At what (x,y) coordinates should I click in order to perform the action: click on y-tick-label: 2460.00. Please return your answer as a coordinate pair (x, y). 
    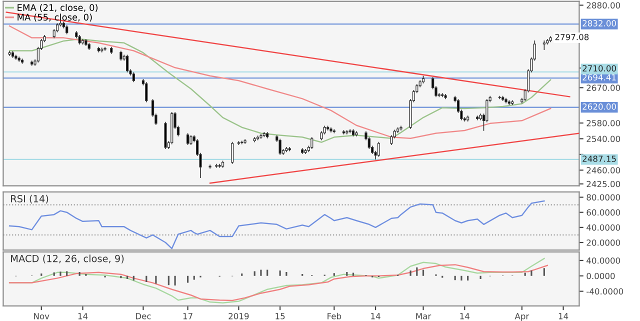
    Looking at the image, I should click on (603, 170).